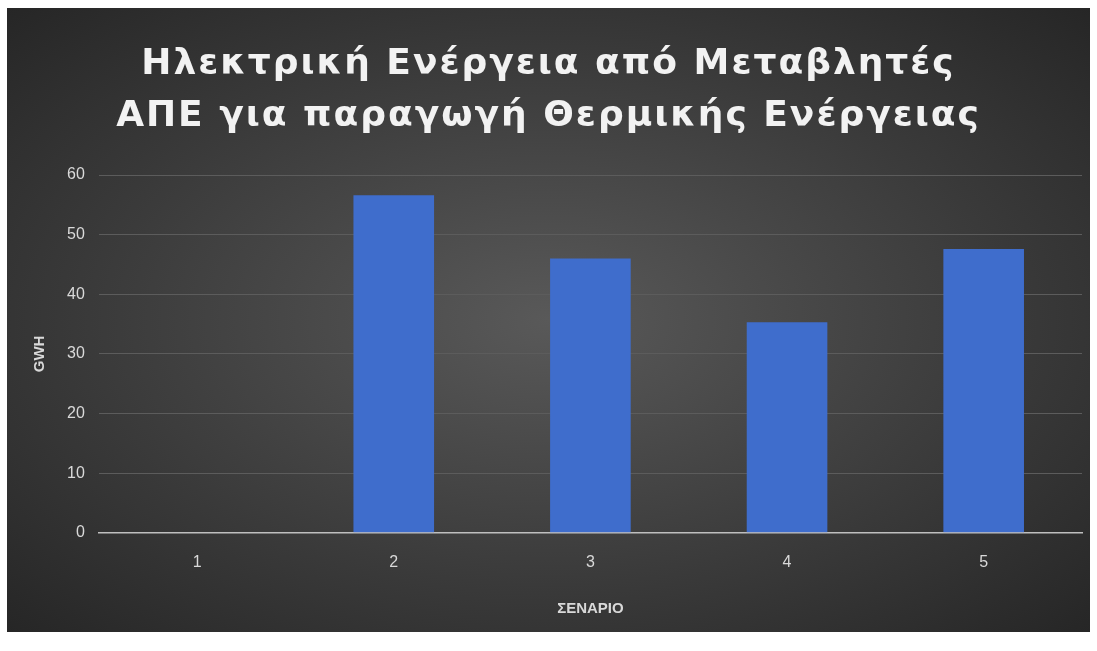  What do you see at coordinates (76, 234) in the screenshot?
I see `y-tick-label: 50` at bounding box center [76, 234].